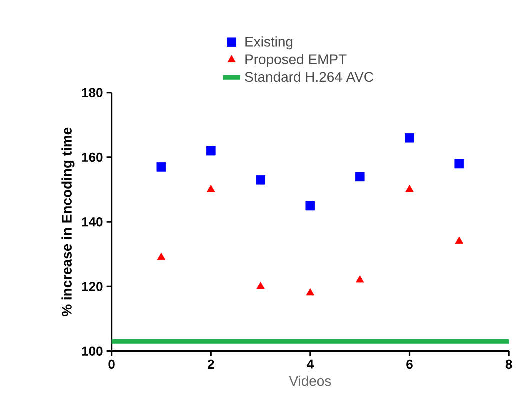 This screenshot has height=420, width=516. I want to click on y-tick-label: 180, so click(92, 93).